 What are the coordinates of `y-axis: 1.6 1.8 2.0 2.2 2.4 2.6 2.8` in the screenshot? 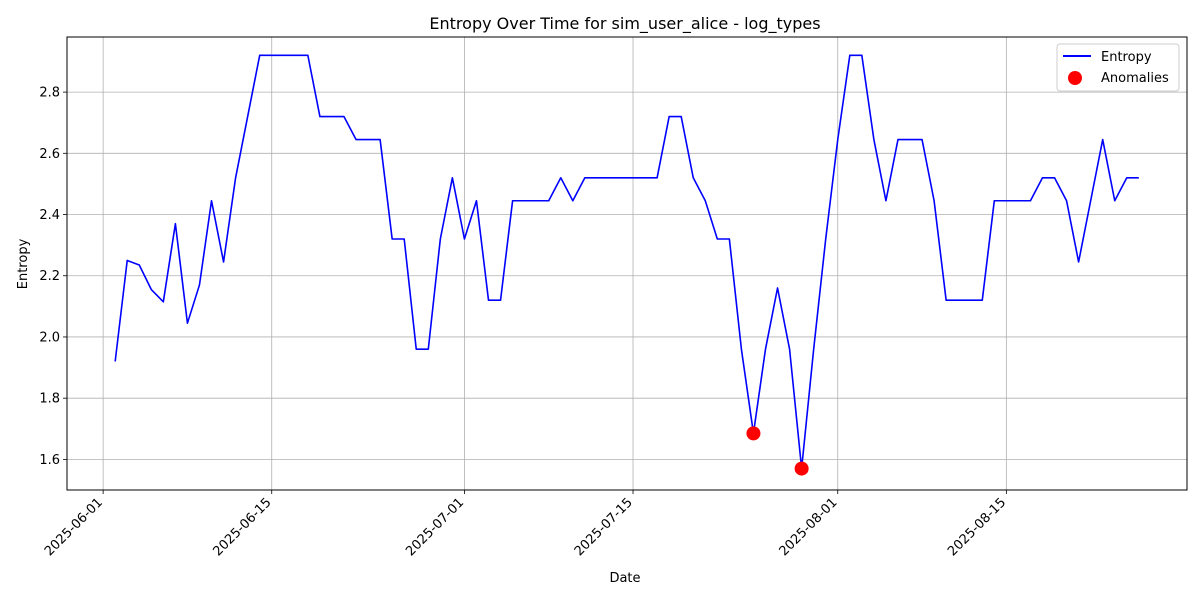 It's located at (53, 277).